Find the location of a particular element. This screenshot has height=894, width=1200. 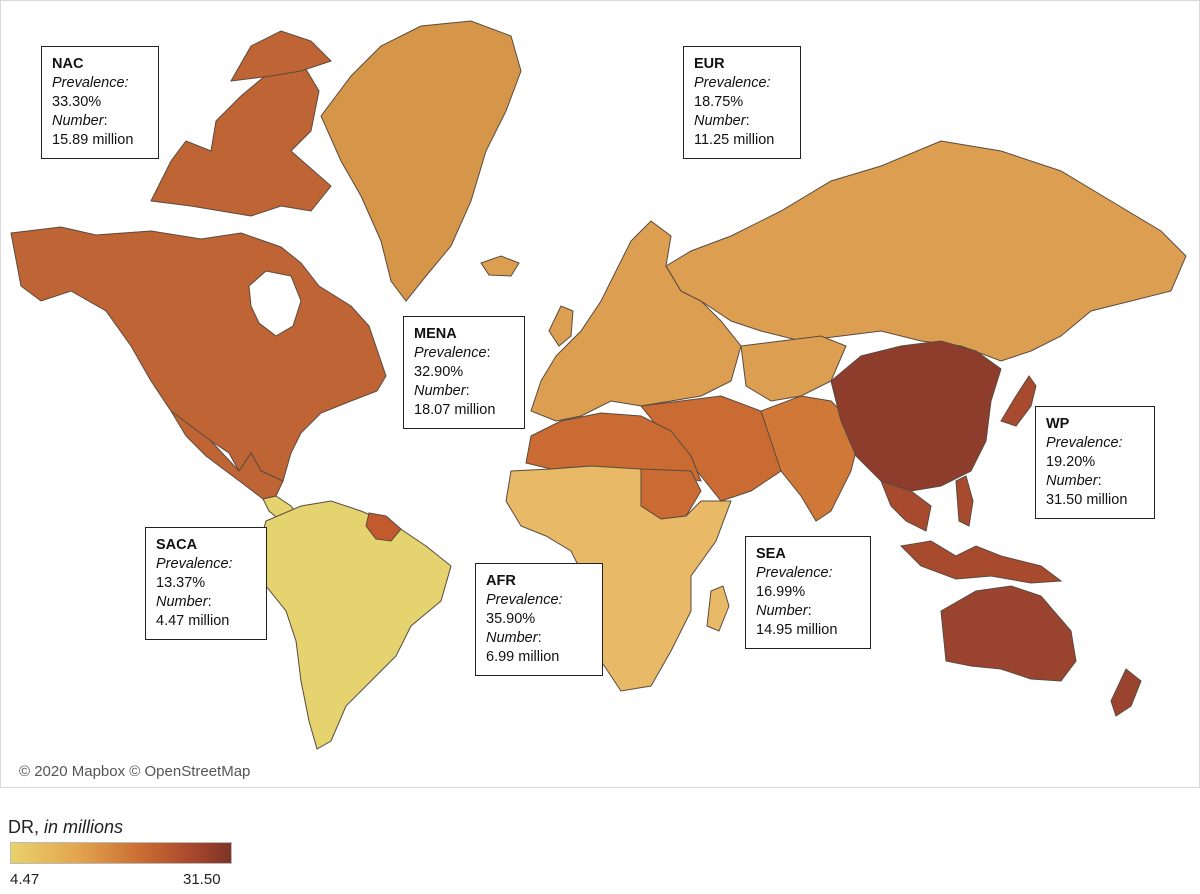

southeast-asia is located at coordinates (906, 506).